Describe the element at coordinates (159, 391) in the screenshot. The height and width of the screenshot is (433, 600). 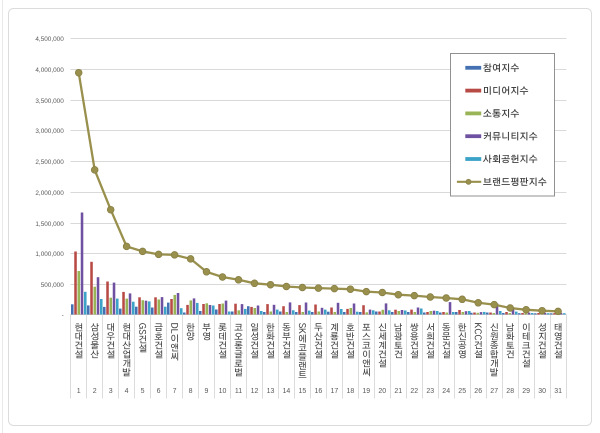
I see `svg-text: 6` at that location.